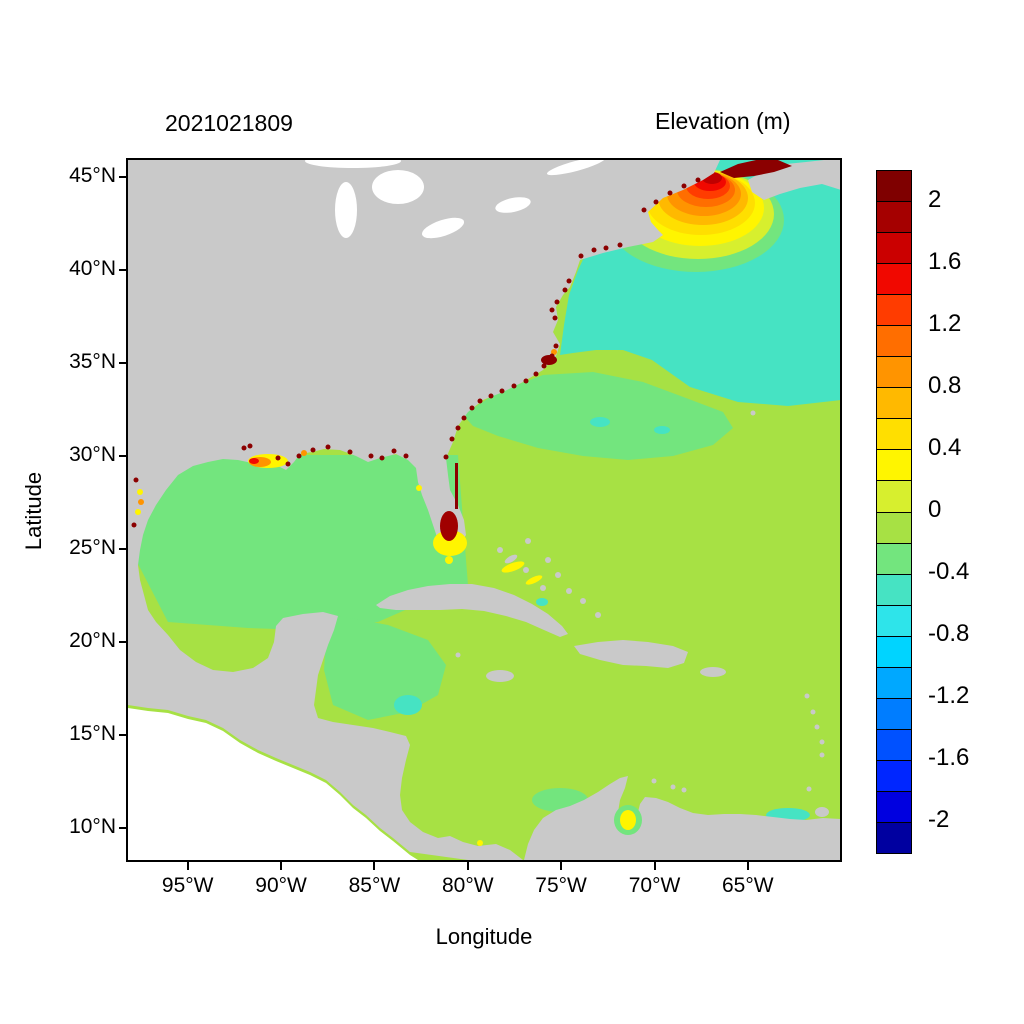  I want to click on st-lawrence-river, so click(576, 168).